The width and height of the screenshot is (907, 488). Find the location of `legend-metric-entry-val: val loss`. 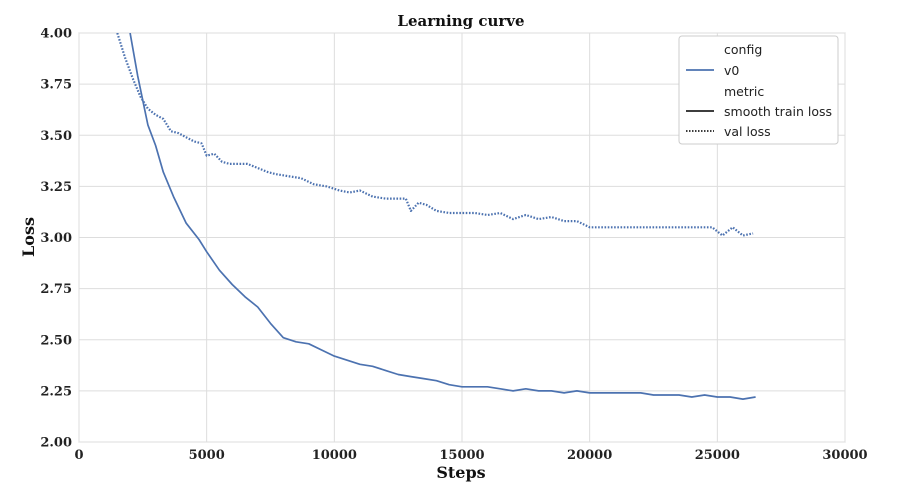

legend-metric-entry-val: val loss is located at coordinates (747, 131).